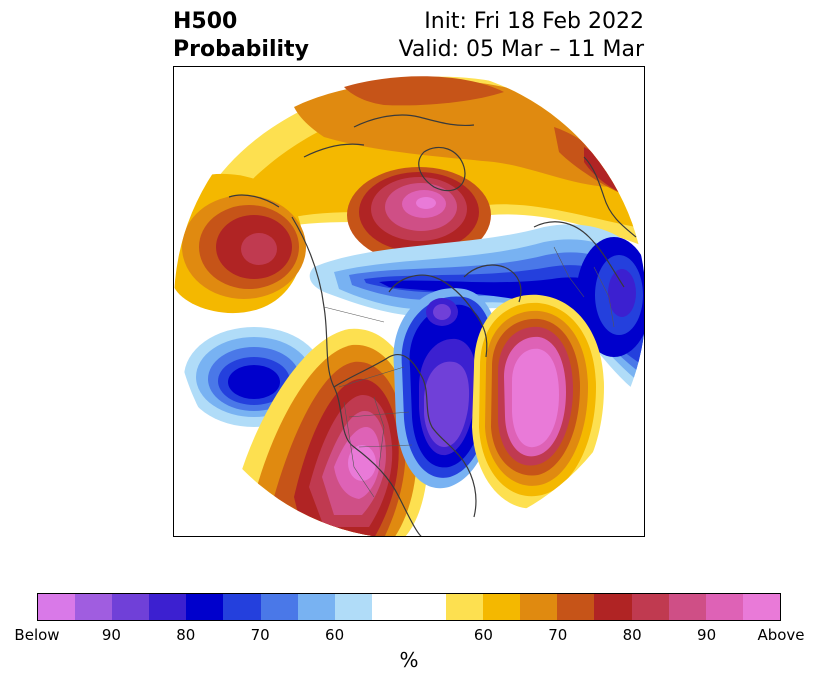 The height and width of the screenshot is (686, 819). What do you see at coordinates (414, 166) in the screenshot?
I see `above-arctic-band` at bounding box center [414, 166].